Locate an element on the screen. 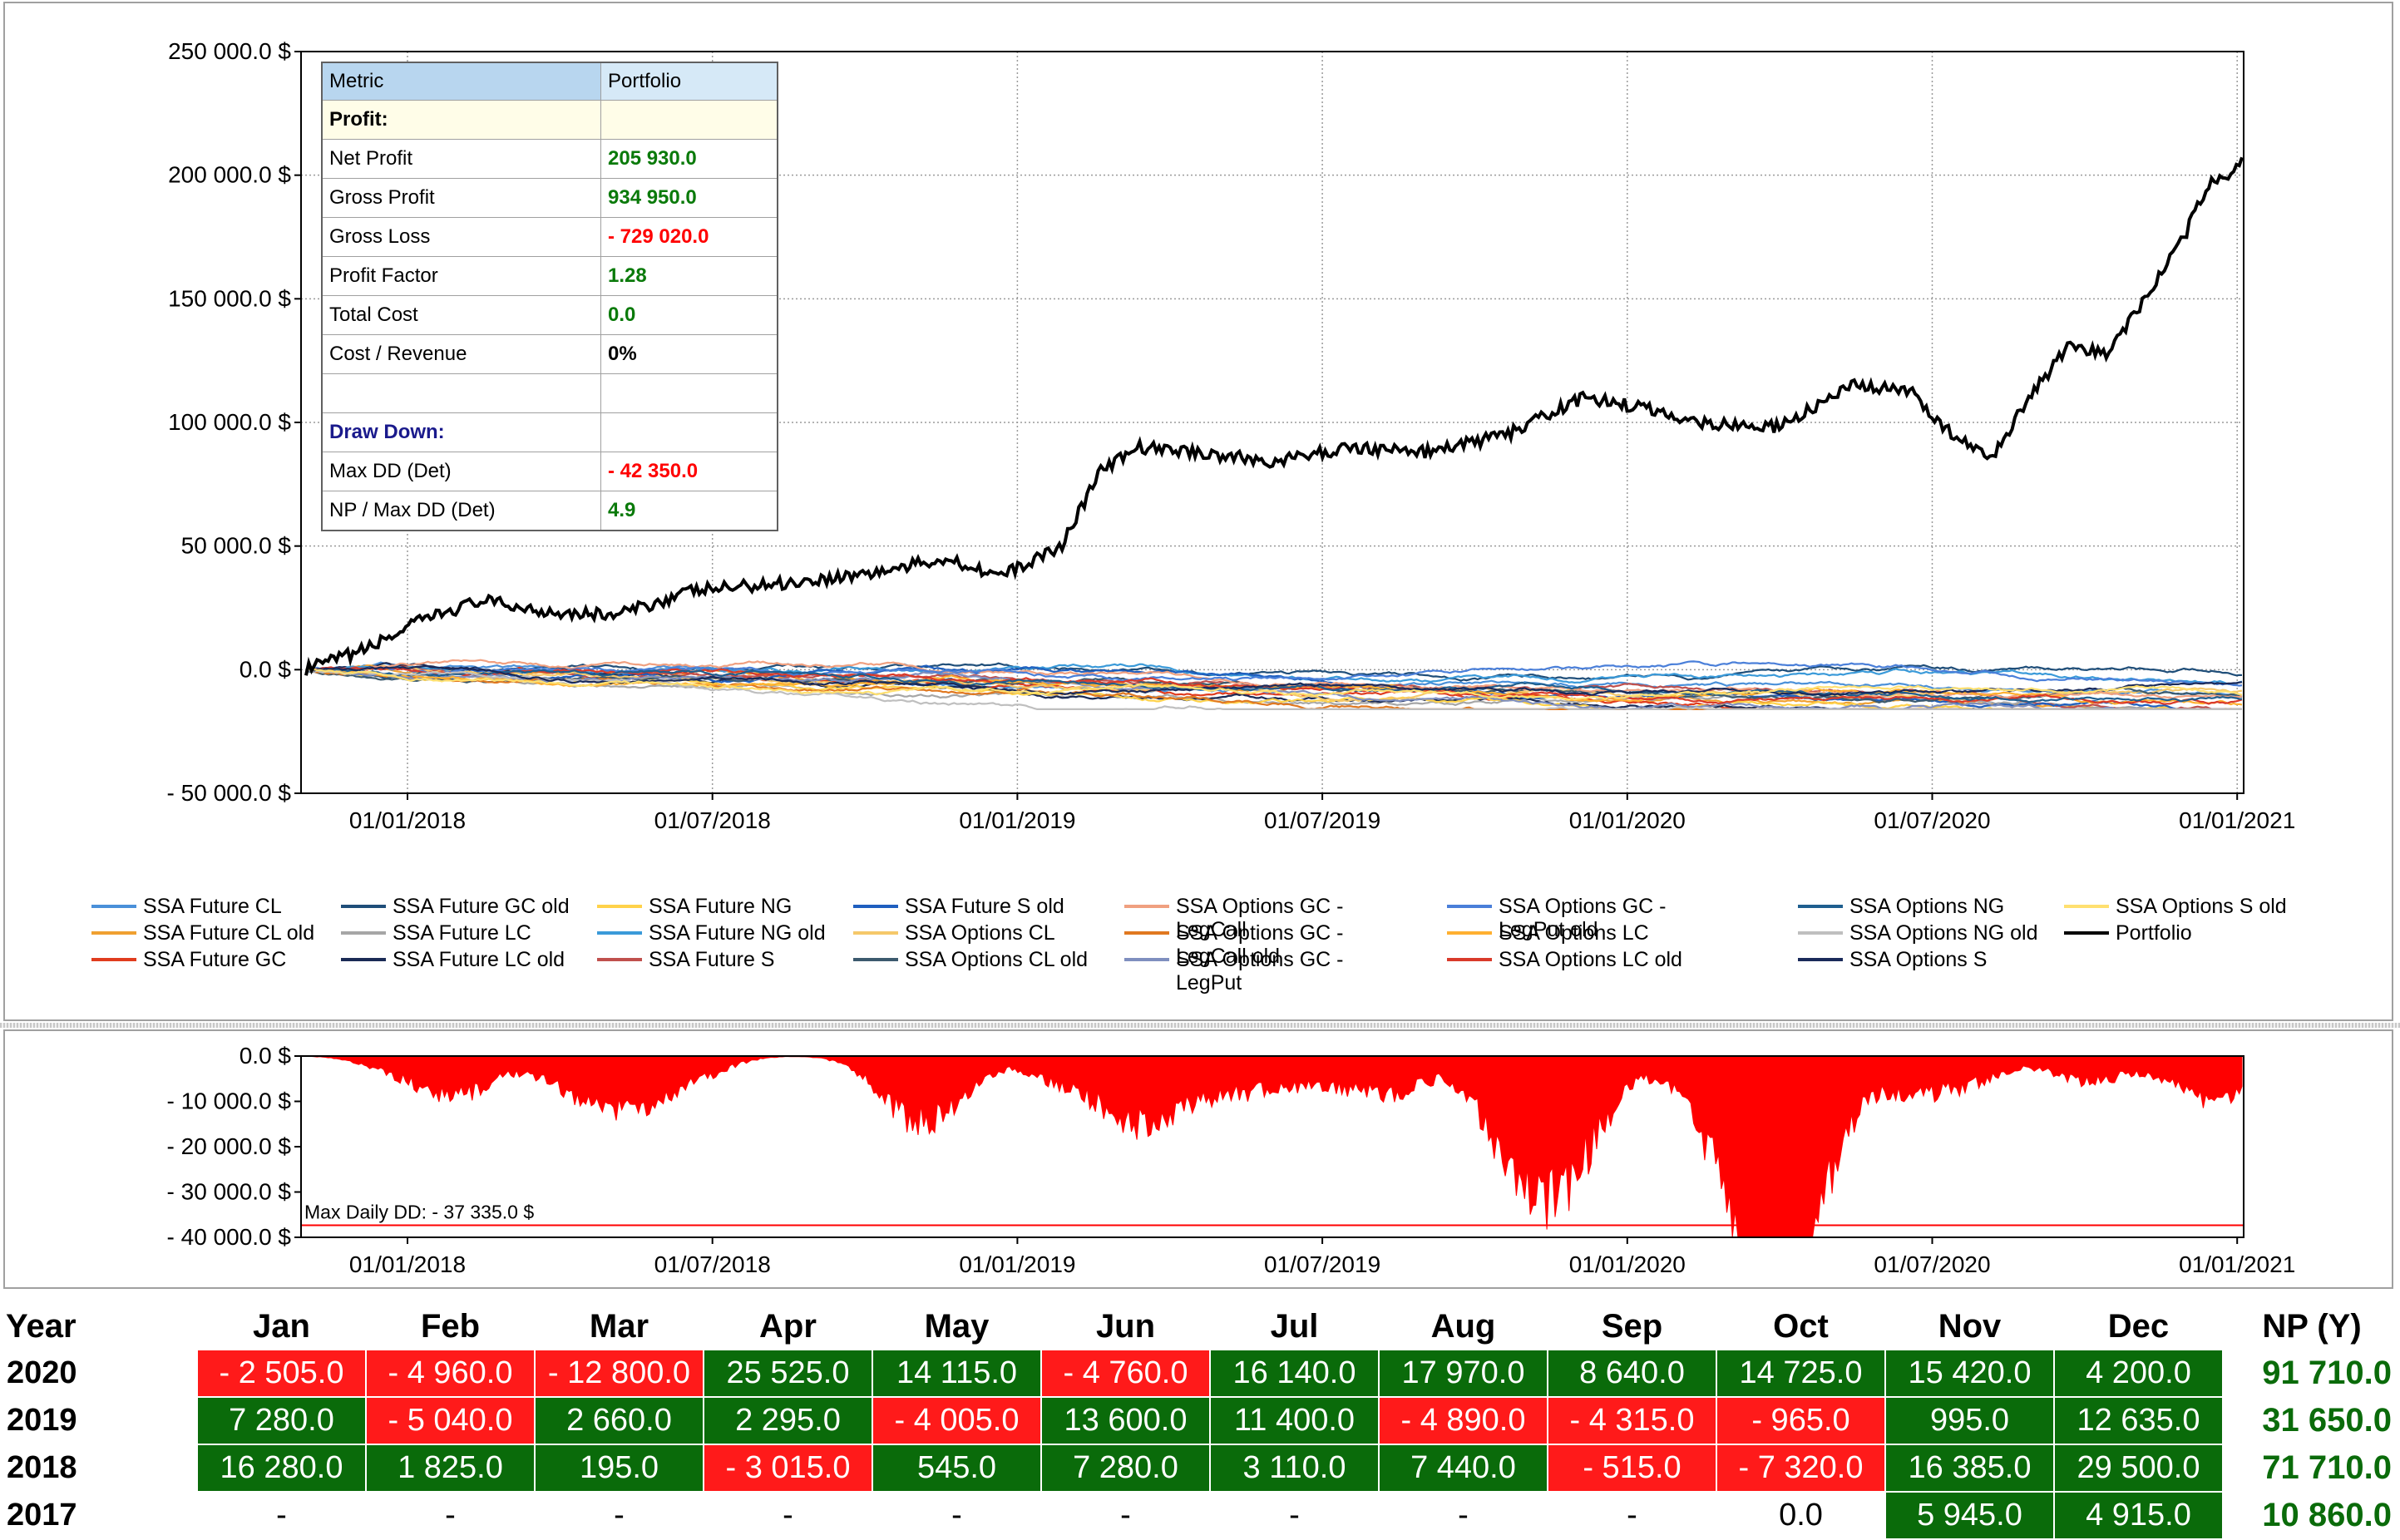 The image size is (2400, 1540). metrics-header-portfolio: Portfolio is located at coordinates (689, 81).